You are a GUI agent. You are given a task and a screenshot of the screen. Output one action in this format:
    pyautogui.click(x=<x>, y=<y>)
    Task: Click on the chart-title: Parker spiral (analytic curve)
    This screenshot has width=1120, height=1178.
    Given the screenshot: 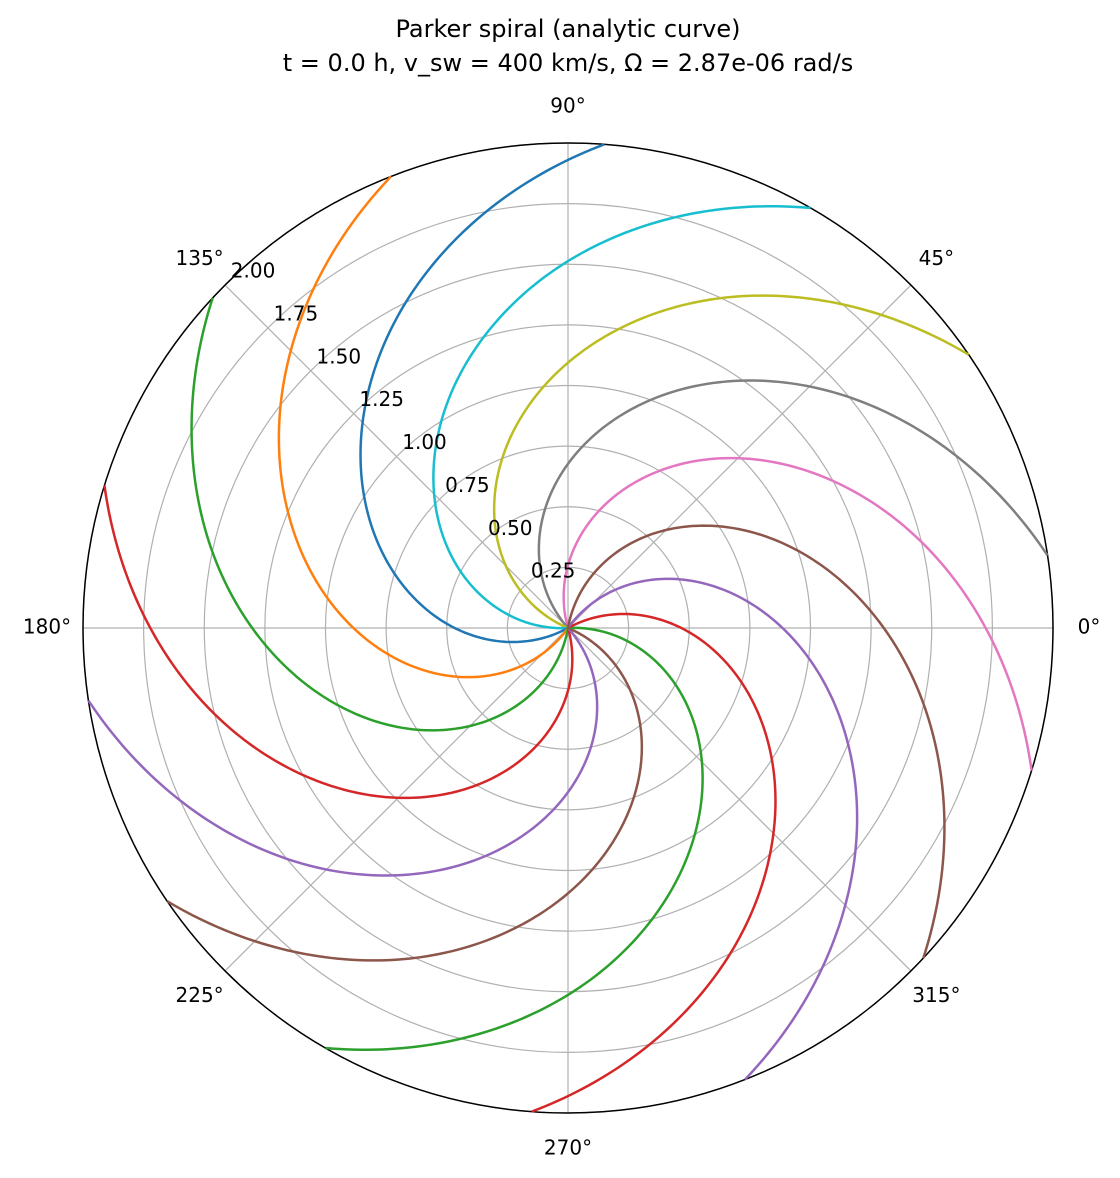 What is the action you would take?
    pyautogui.click(x=568, y=29)
    